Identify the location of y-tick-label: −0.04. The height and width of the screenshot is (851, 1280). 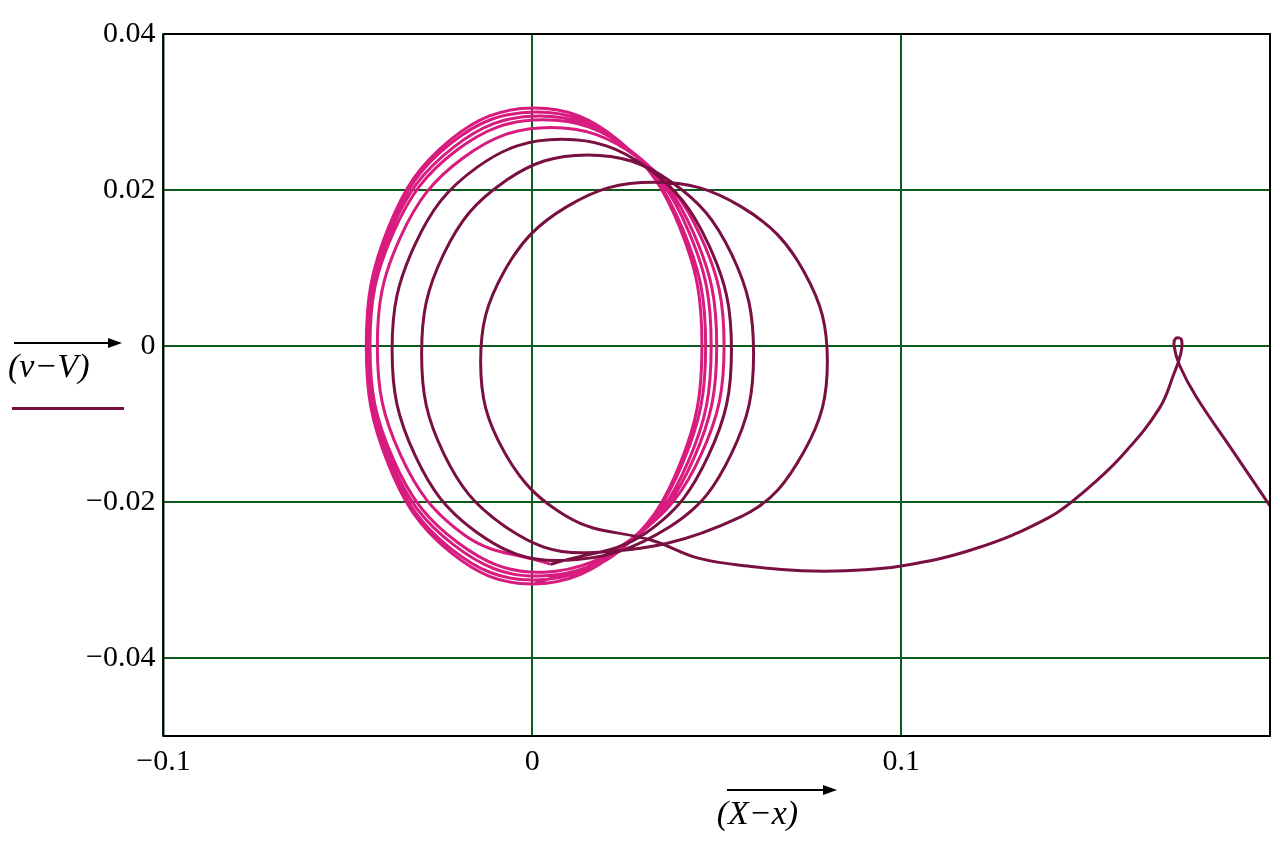
(121, 655).